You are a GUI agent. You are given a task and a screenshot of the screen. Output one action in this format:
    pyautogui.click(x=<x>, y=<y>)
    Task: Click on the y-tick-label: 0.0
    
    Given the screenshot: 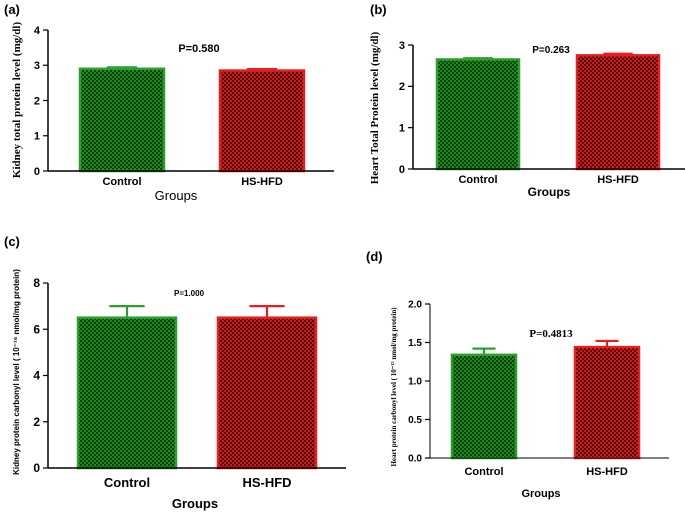 What is the action you would take?
    pyautogui.click(x=415, y=459)
    